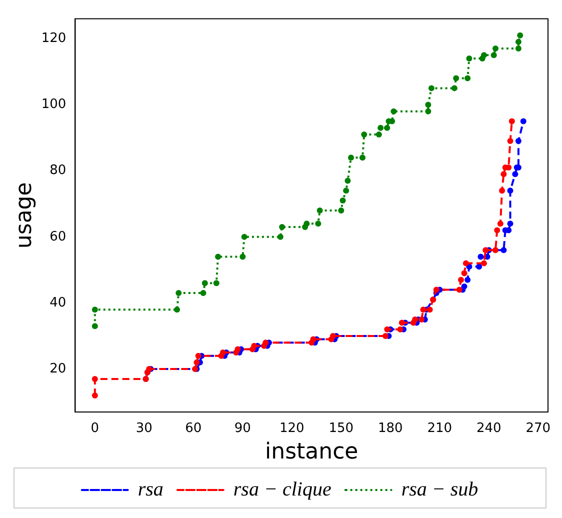 The image size is (562, 518). What do you see at coordinates (58, 236) in the screenshot?
I see `y-tick-label: 60` at bounding box center [58, 236].